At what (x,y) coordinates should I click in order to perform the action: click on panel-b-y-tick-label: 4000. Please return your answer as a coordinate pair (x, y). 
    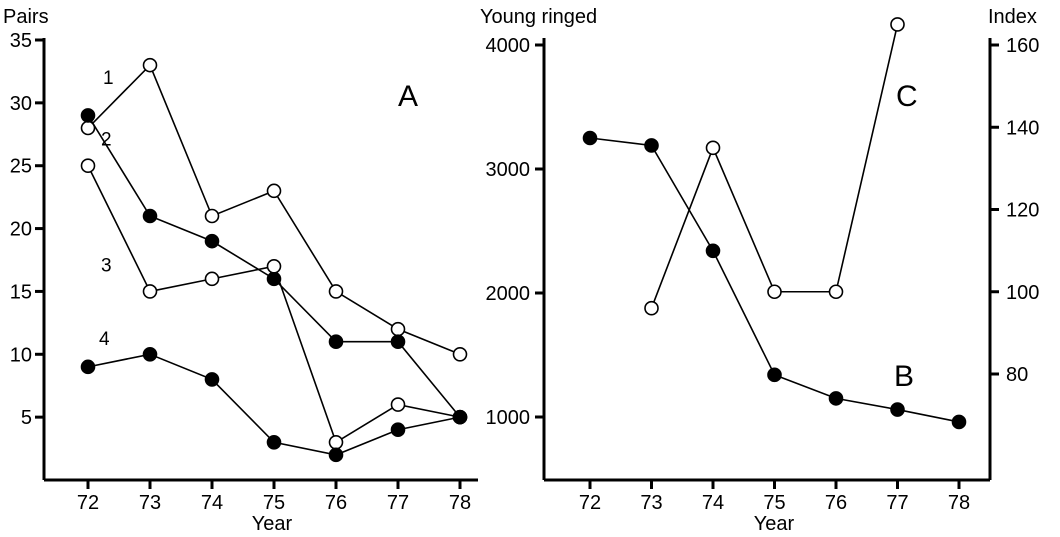
    Looking at the image, I should click on (508, 46).